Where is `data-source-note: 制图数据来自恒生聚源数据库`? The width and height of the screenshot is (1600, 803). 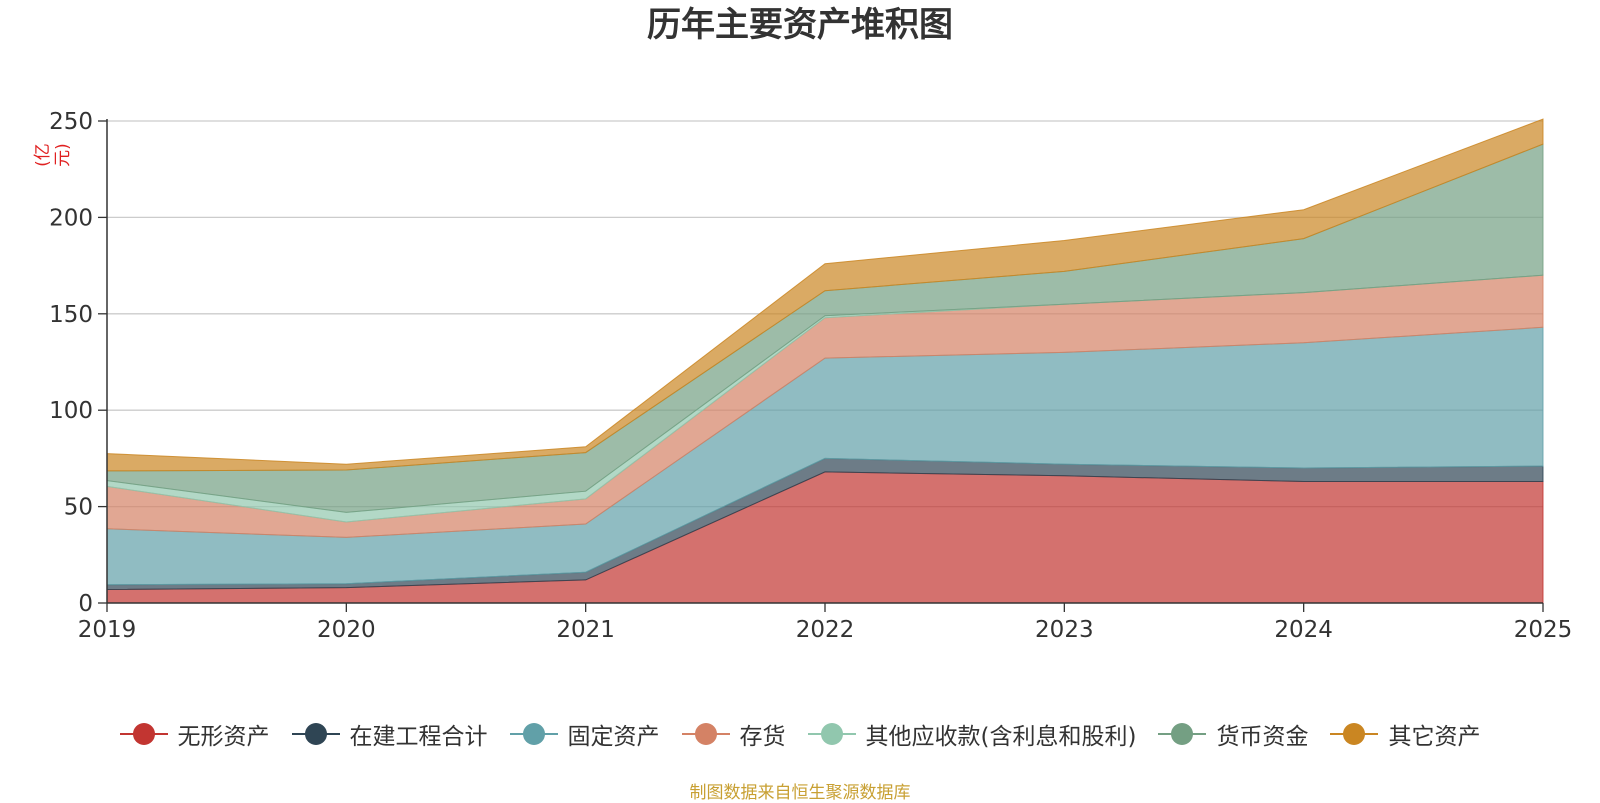 data-source-note: 制图数据来自恒生聚源数据库 is located at coordinates (800, 793).